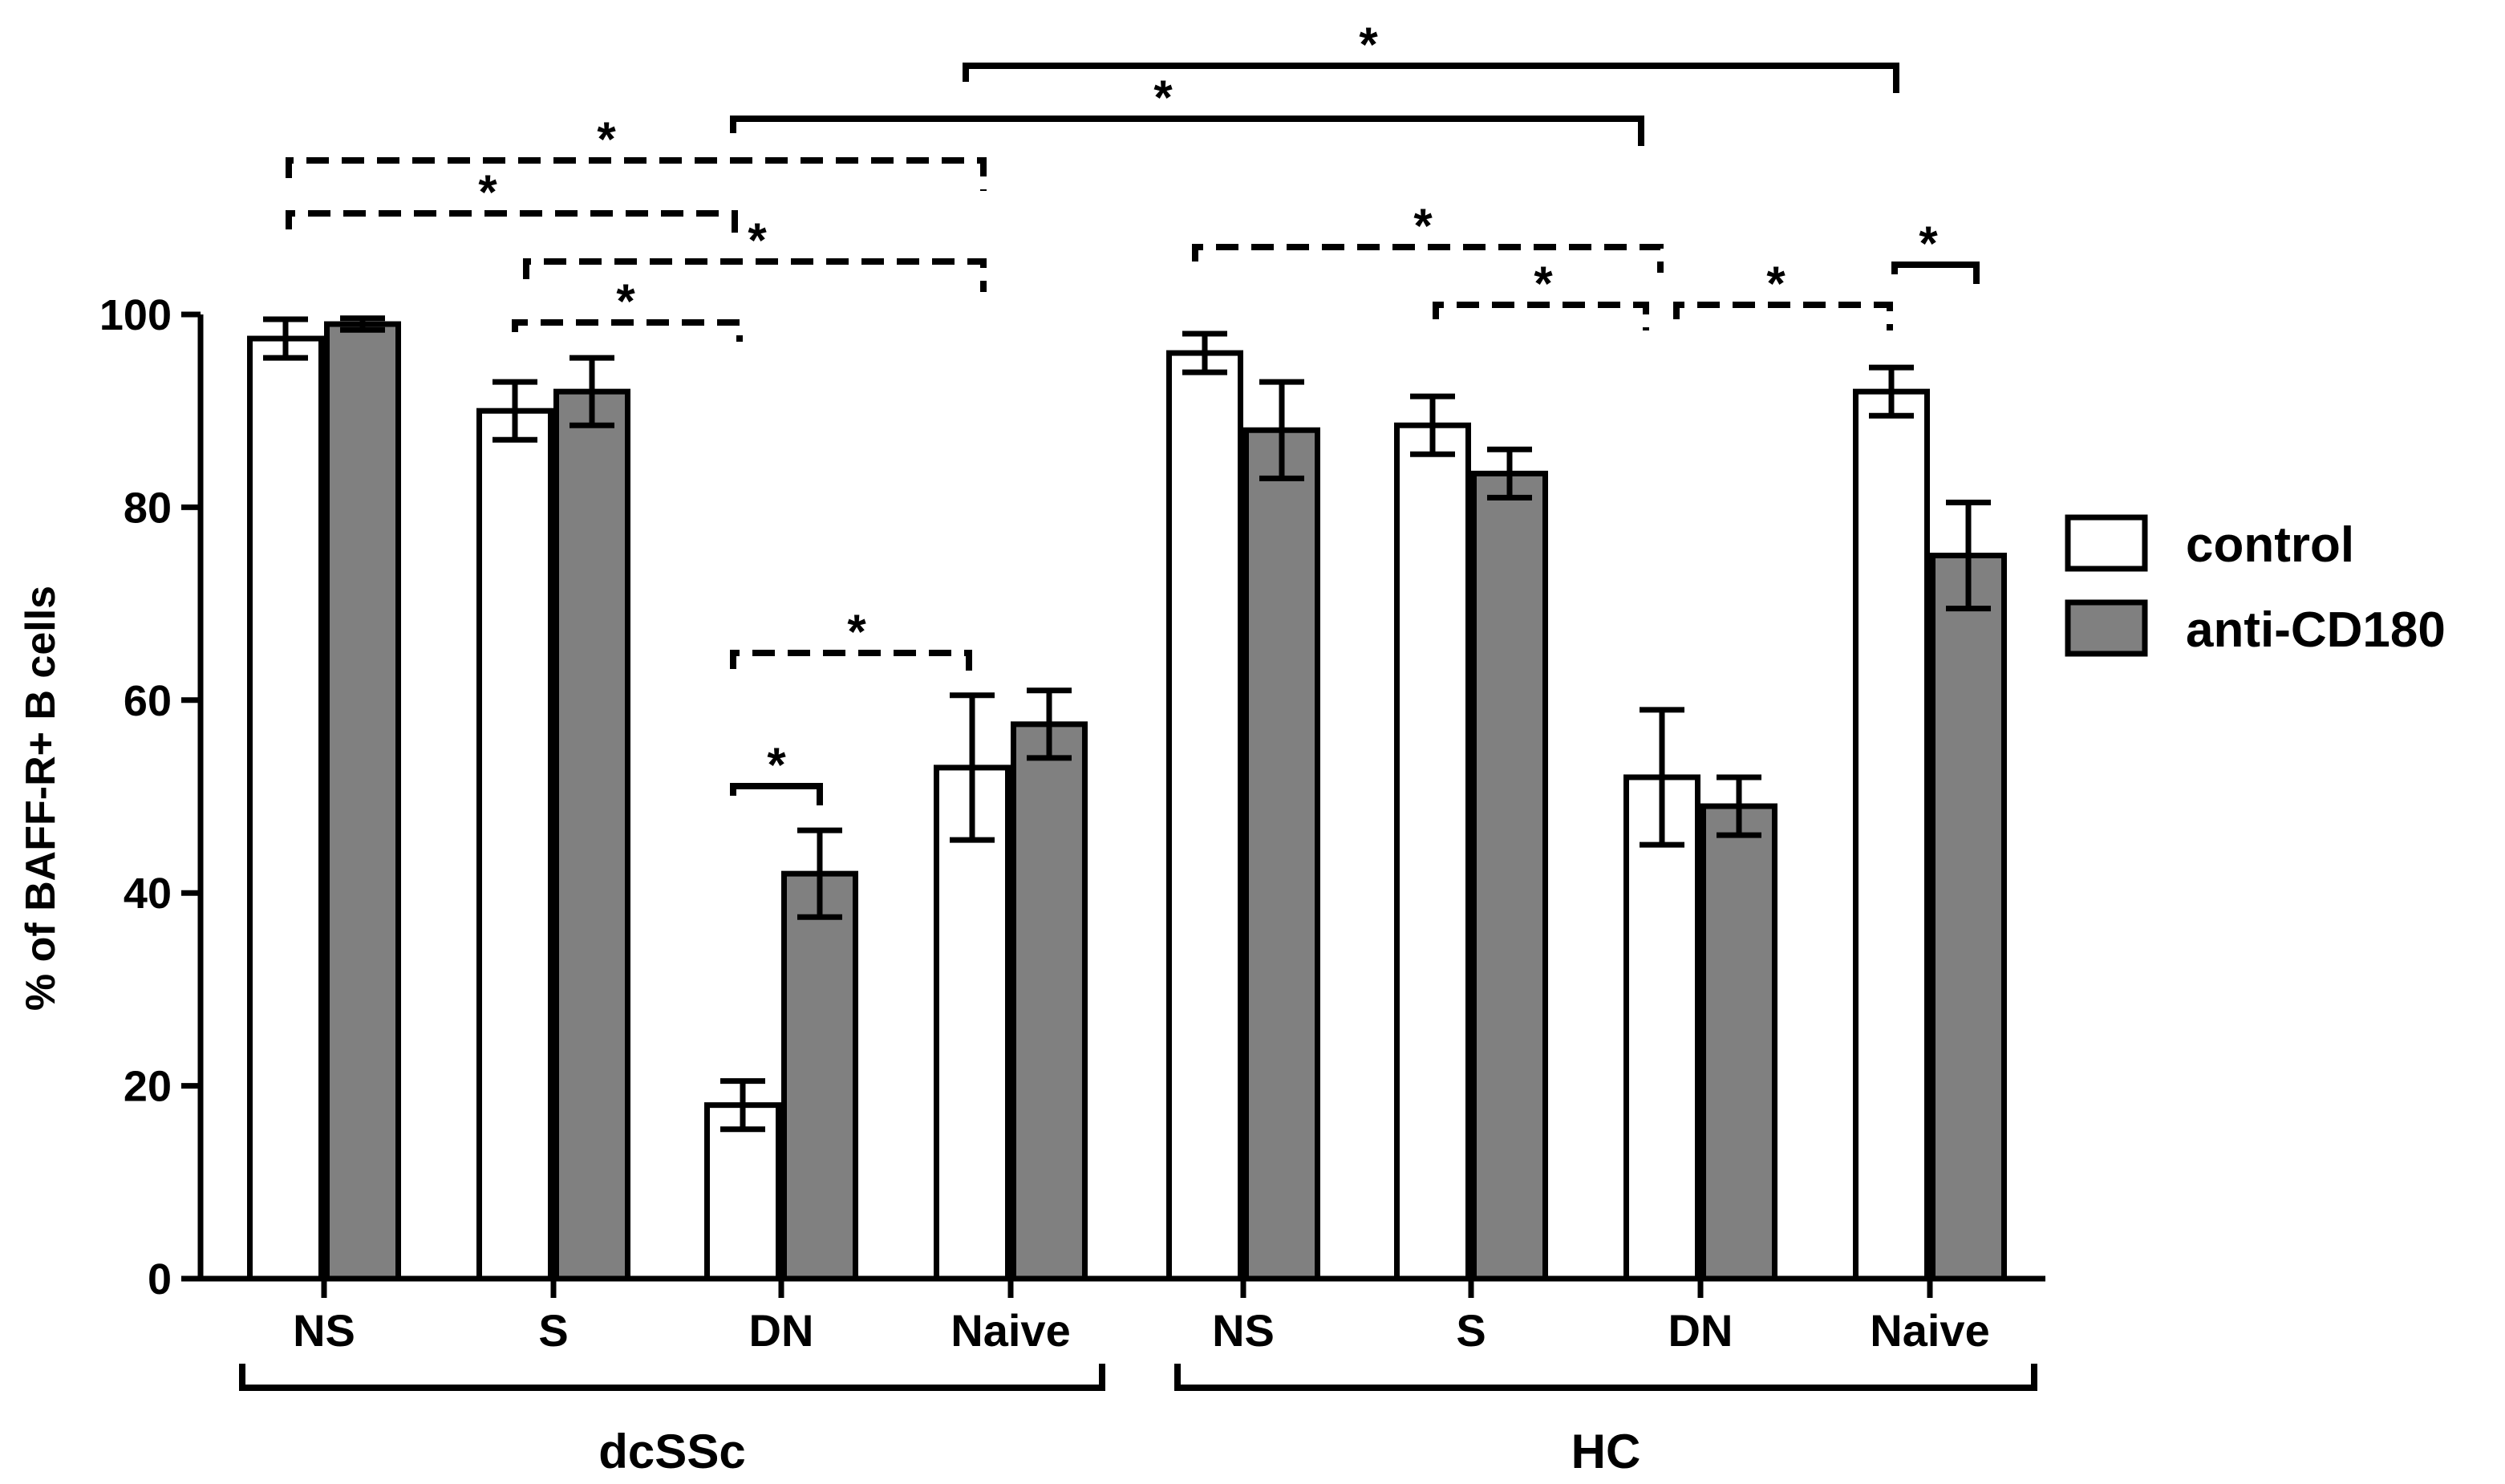  I want to click on significance-star-11: *, so click(1929, 243).